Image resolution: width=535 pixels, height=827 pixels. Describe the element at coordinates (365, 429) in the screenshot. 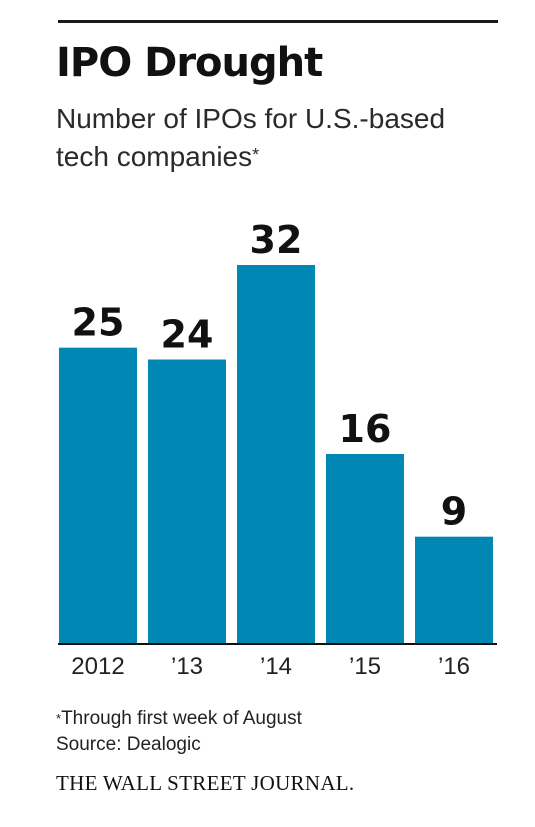

I see `bar-value-label: 16` at that location.